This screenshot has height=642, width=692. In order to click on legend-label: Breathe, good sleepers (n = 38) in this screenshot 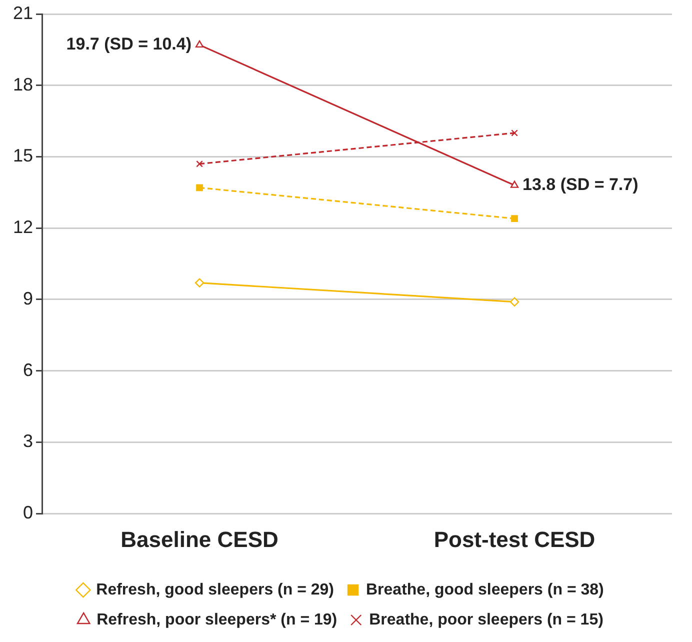, I will do `click(485, 589)`.